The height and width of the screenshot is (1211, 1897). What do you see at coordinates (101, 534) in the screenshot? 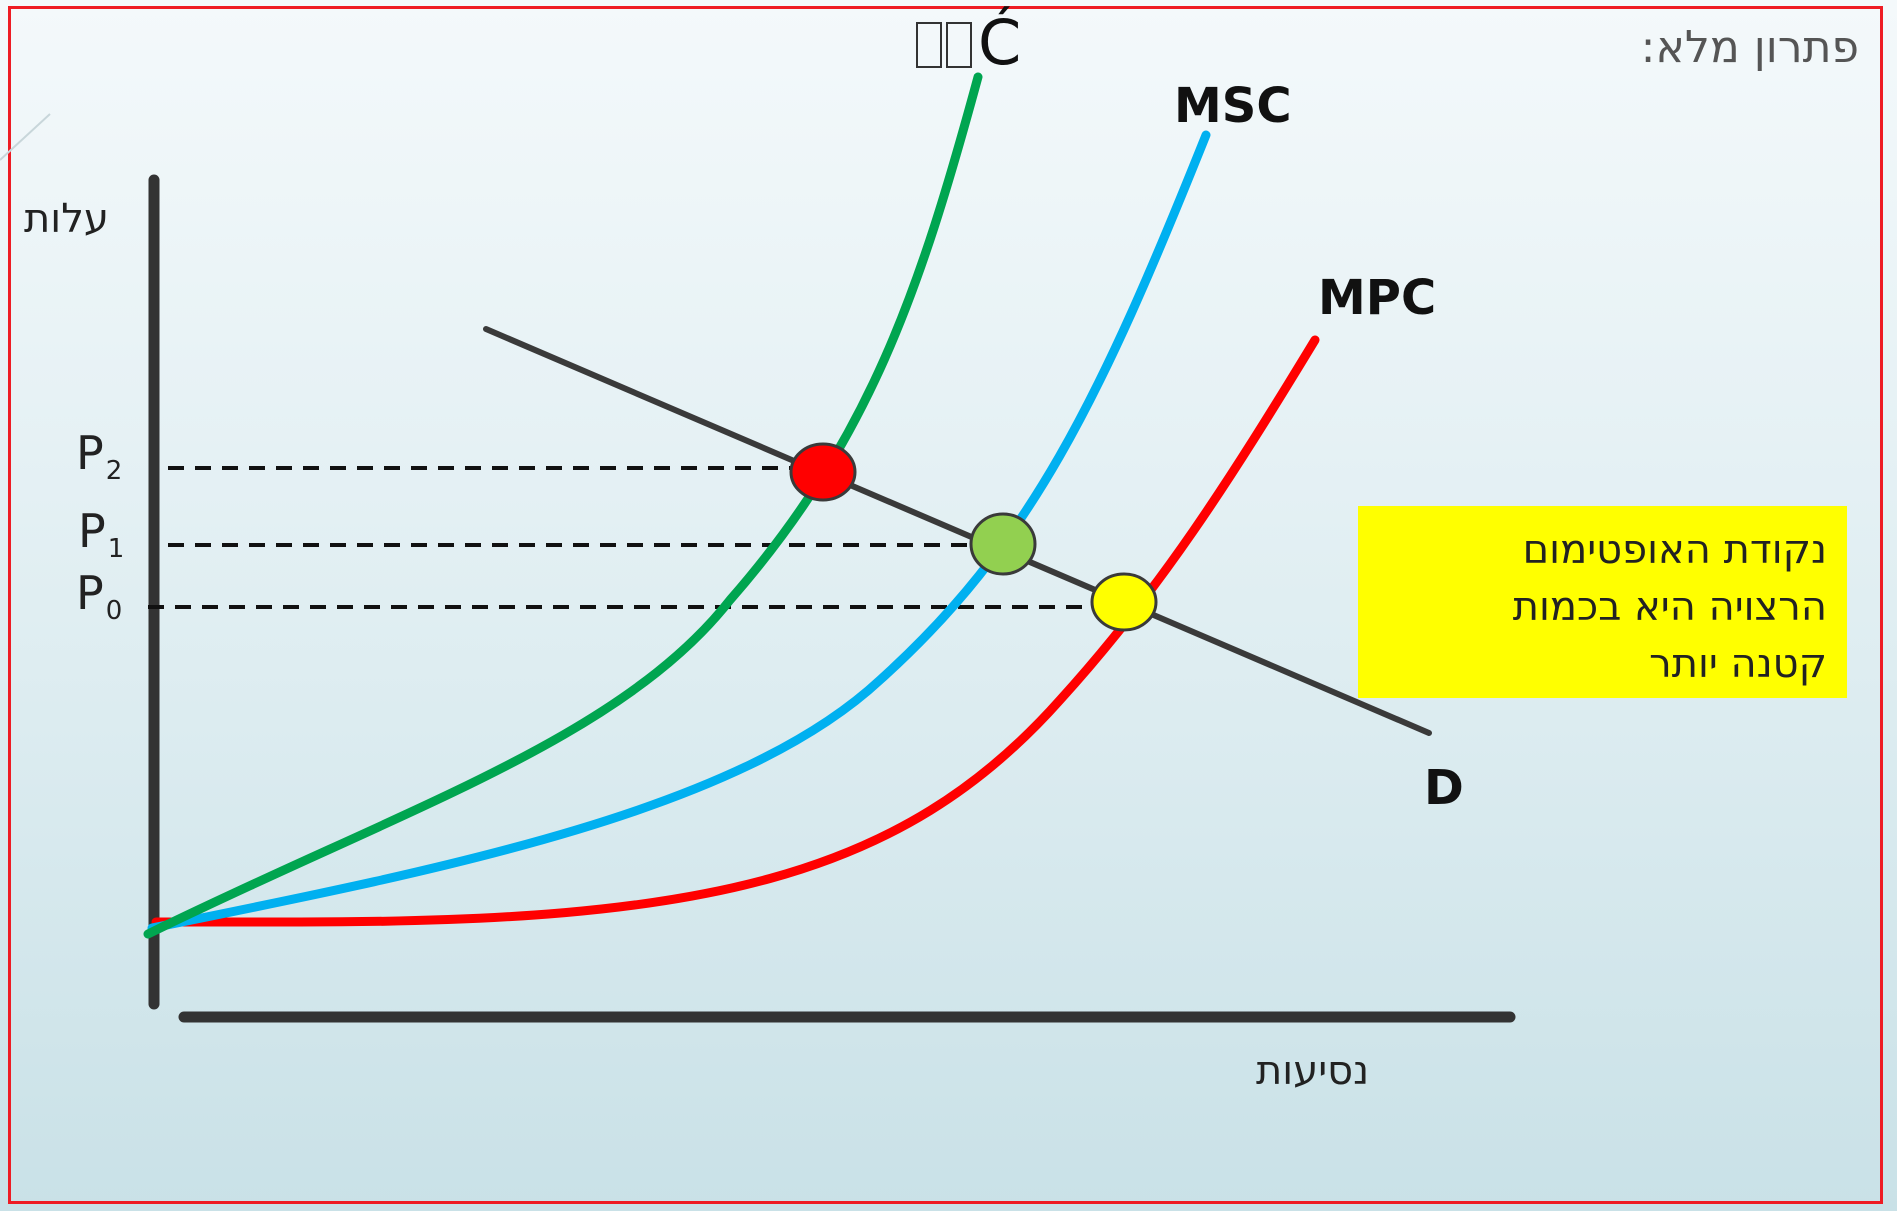
I see `price-label-p1: P1` at bounding box center [101, 534].